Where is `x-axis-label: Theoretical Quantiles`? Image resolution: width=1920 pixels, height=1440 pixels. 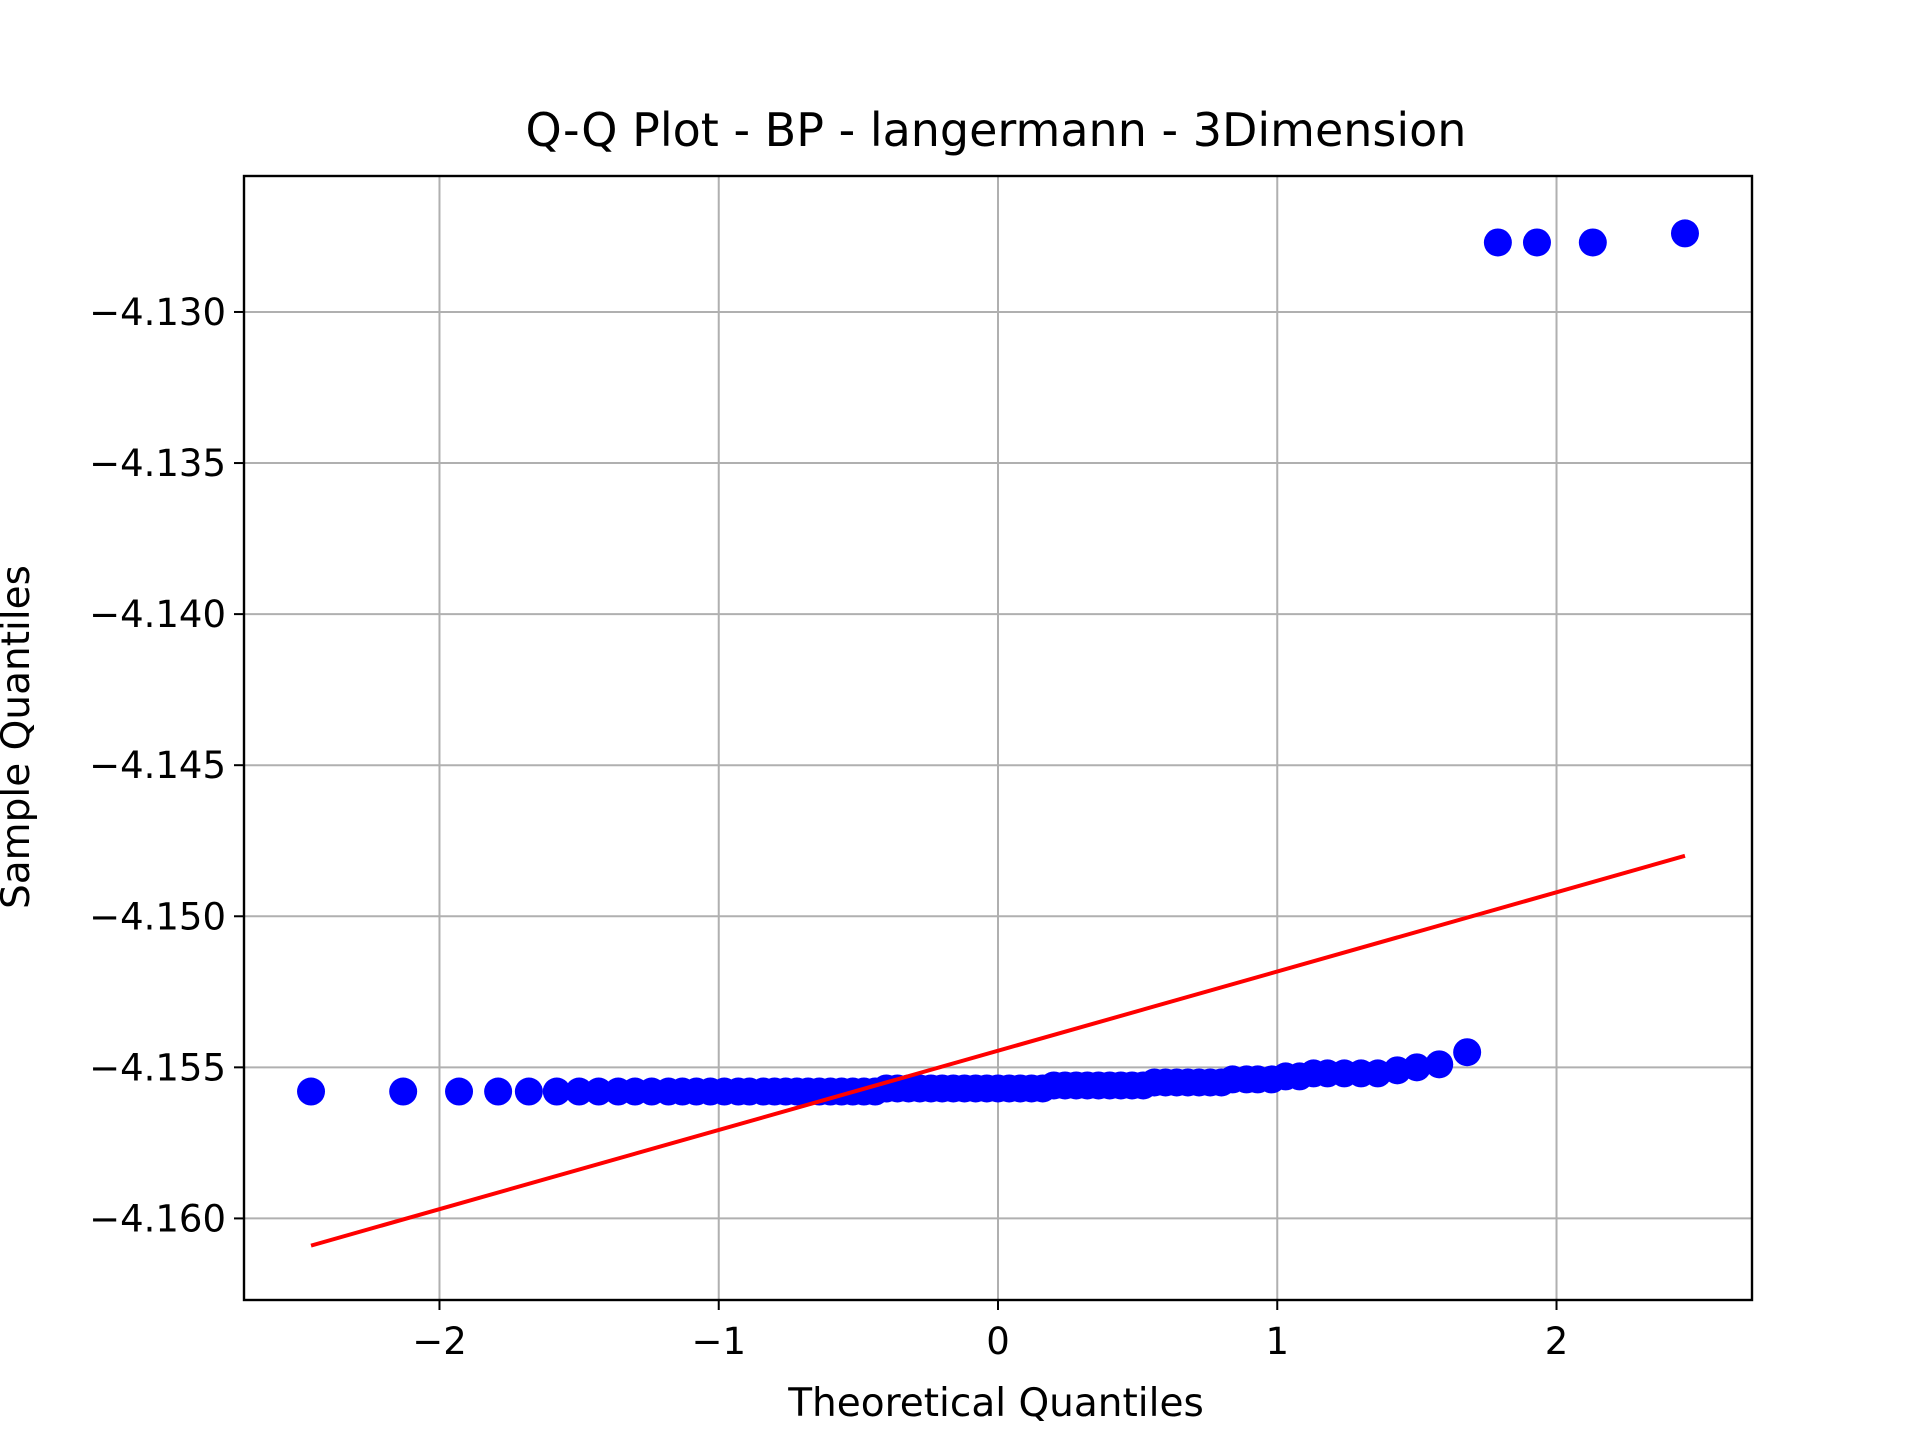 x-axis-label: Theoretical Quantiles is located at coordinates (995, 1403).